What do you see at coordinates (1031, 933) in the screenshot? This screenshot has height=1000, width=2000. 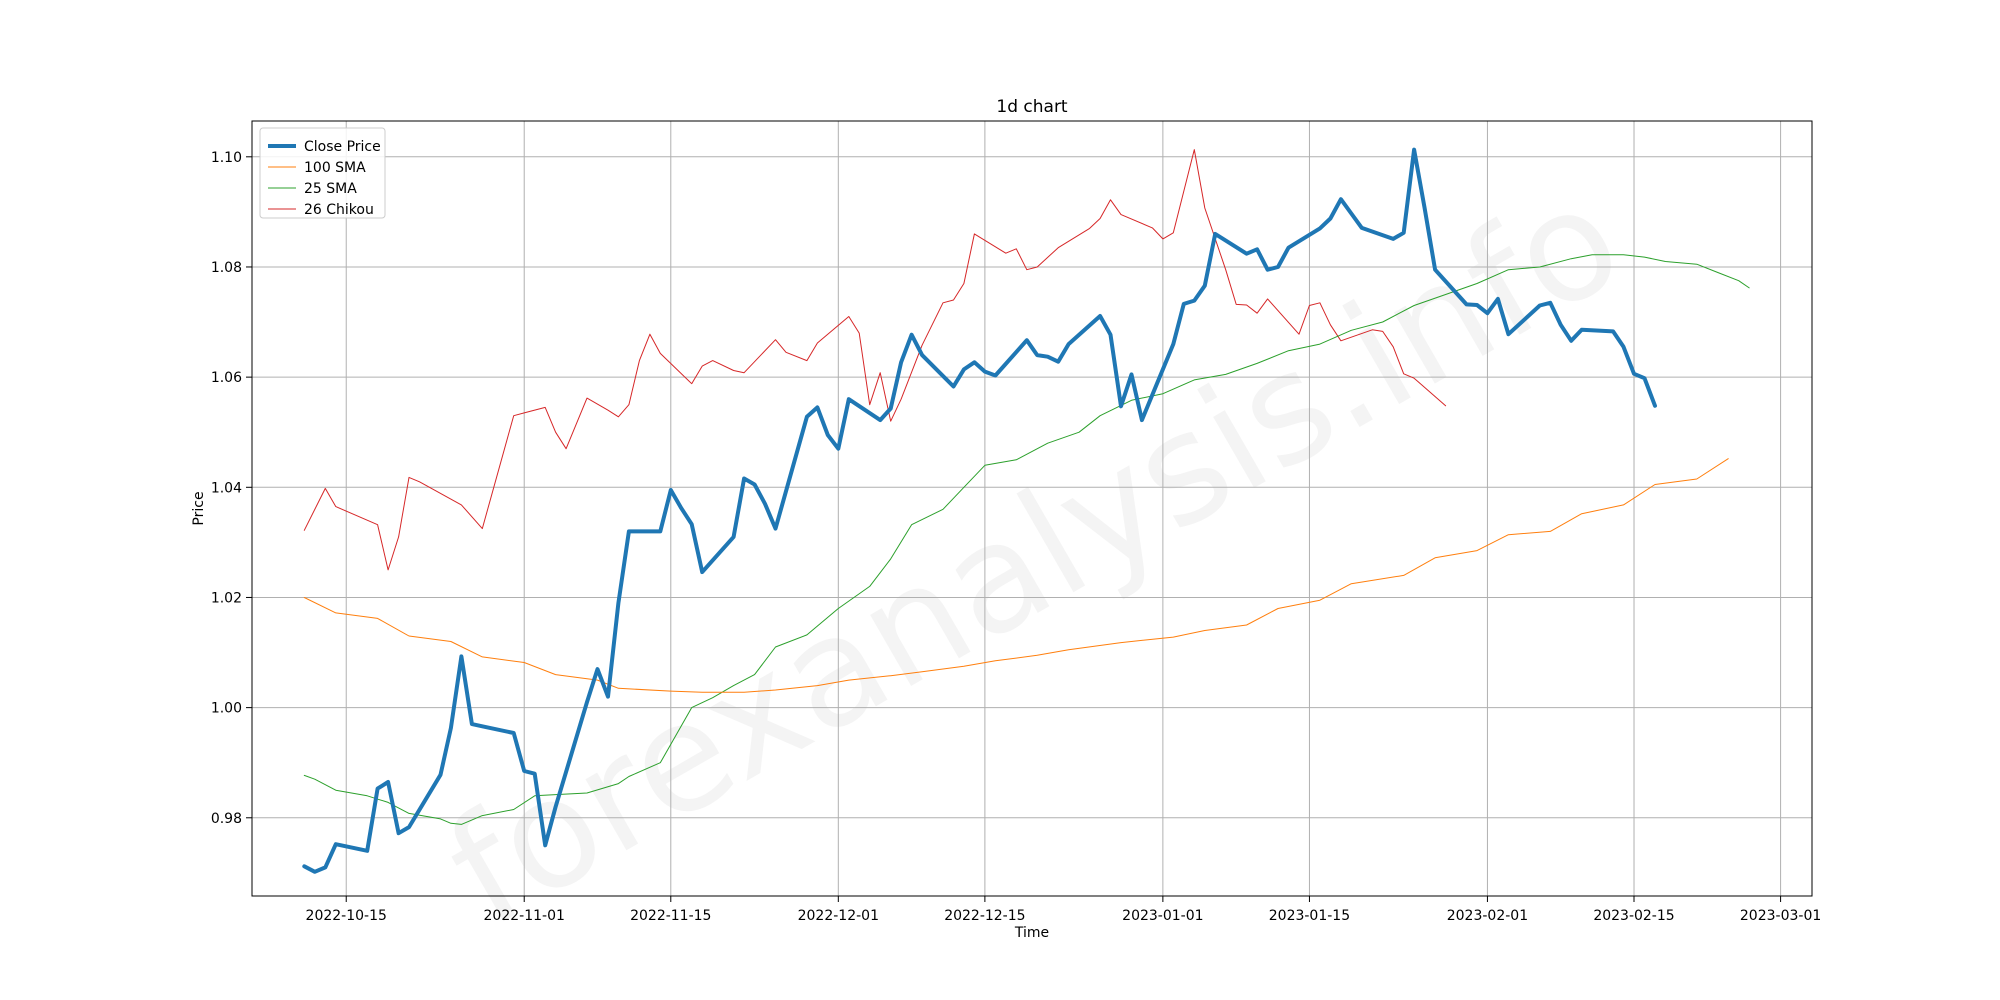 I see `x-axis-label: Time` at bounding box center [1031, 933].